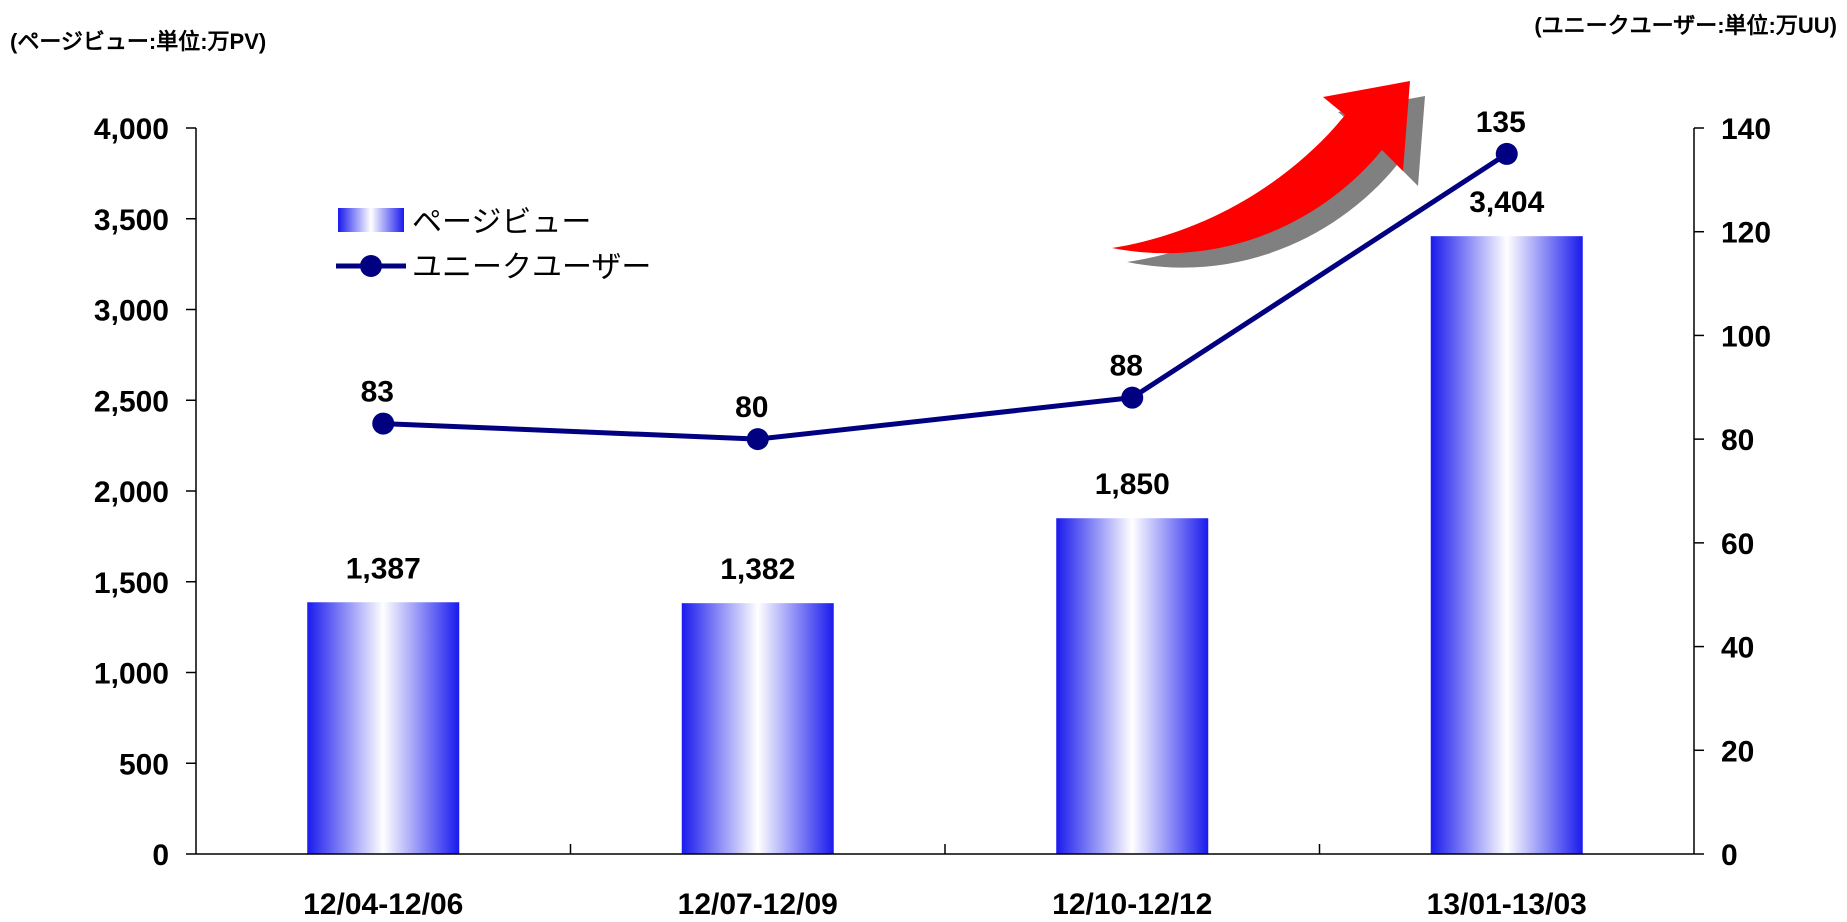  What do you see at coordinates (1737, 440) in the screenshot?
I see `right-tick-label: 80` at bounding box center [1737, 440].